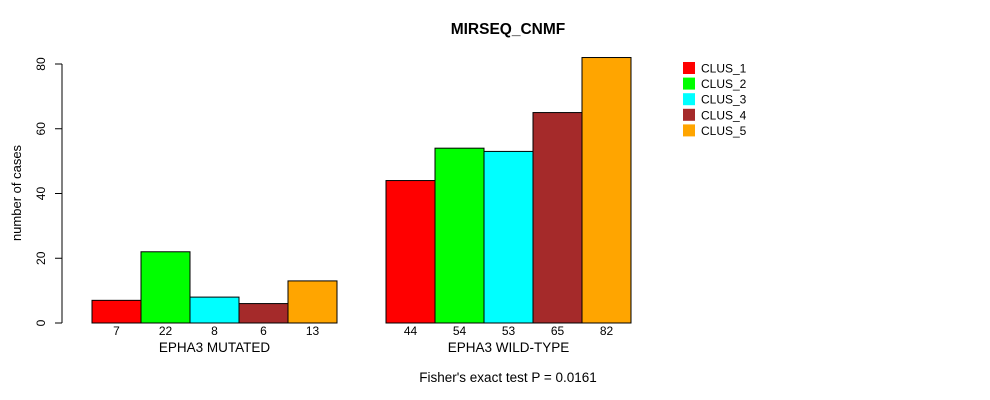 The image size is (990, 400). I want to click on bar-value-label: 82, so click(607, 331).